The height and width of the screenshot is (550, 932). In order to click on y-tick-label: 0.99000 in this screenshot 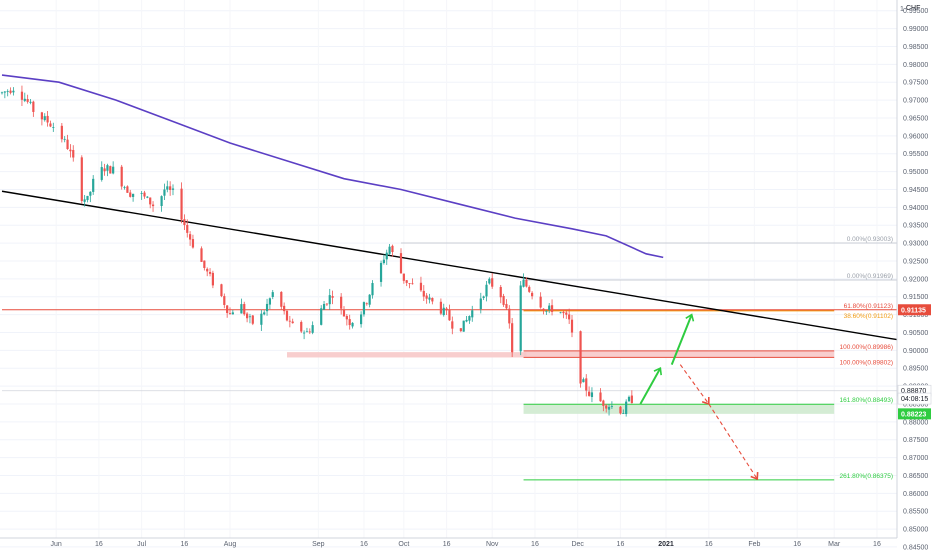, I will do `click(915, 29)`.